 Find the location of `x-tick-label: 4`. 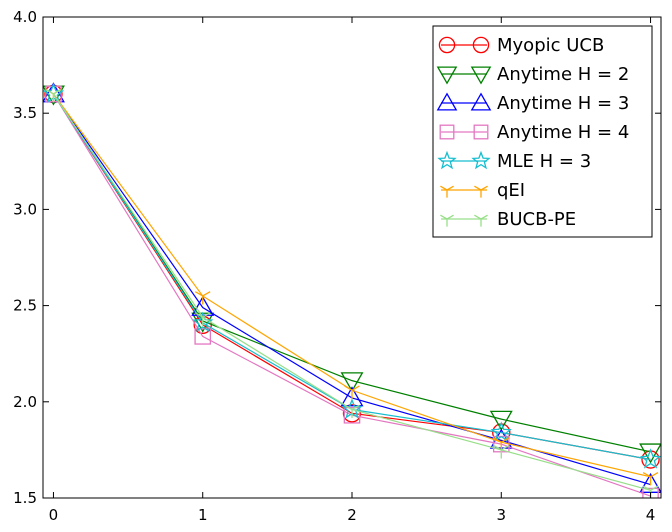

x-tick-label: 4 is located at coordinates (651, 515).